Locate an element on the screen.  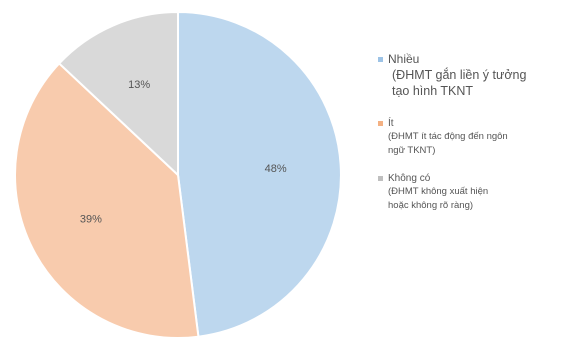
legend-label-khong-co: Không có is located at coordinates (409, 178).